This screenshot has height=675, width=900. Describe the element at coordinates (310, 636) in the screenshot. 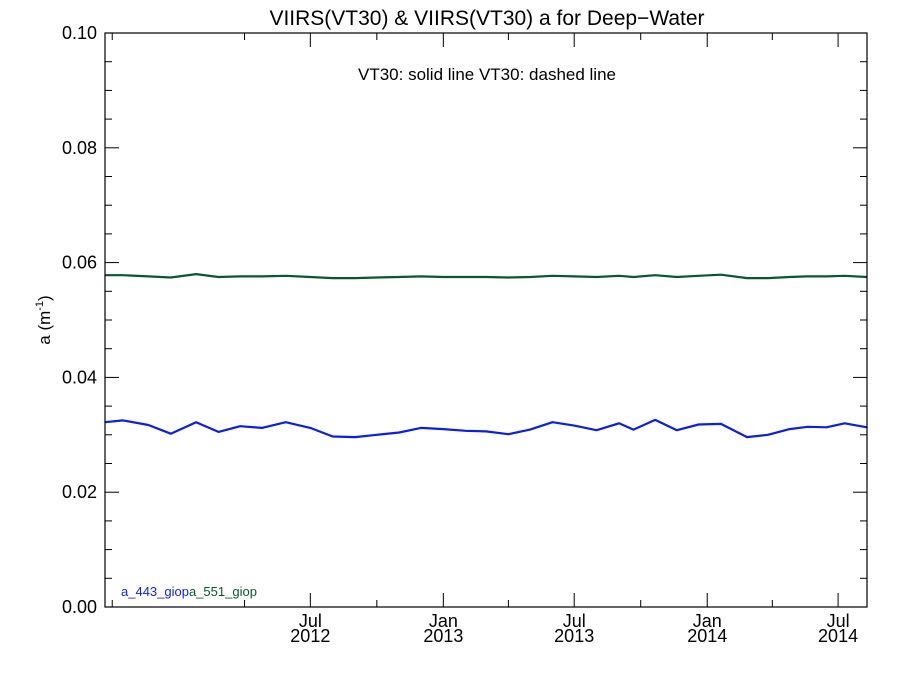

I see `x-tick-label-year: 2012` at that location.